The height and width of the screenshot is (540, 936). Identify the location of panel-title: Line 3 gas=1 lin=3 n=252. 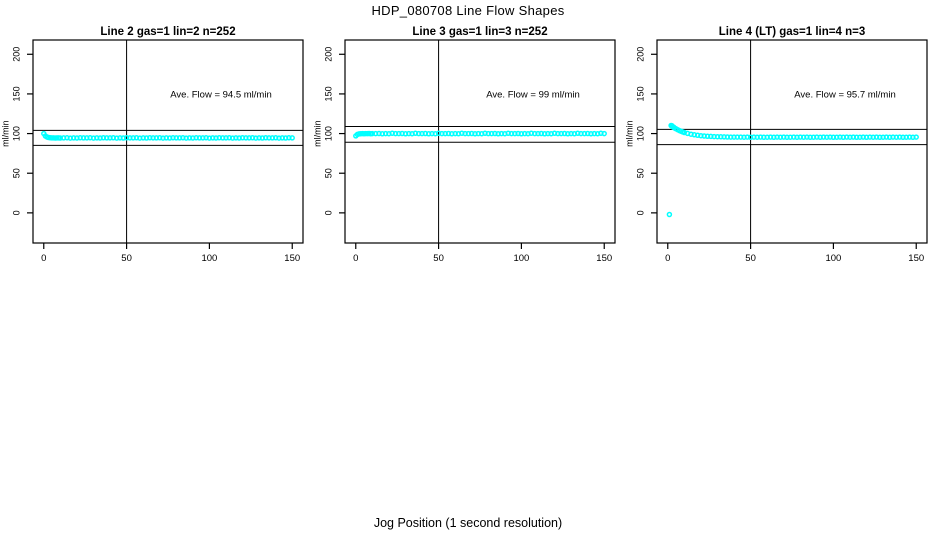
(479, 32).